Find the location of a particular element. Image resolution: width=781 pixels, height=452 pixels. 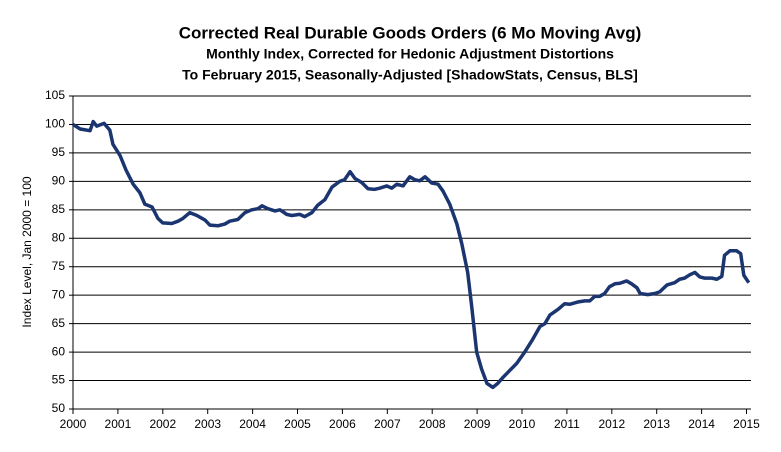

y-tick-label: 75 is located at coordinates (59, 266).